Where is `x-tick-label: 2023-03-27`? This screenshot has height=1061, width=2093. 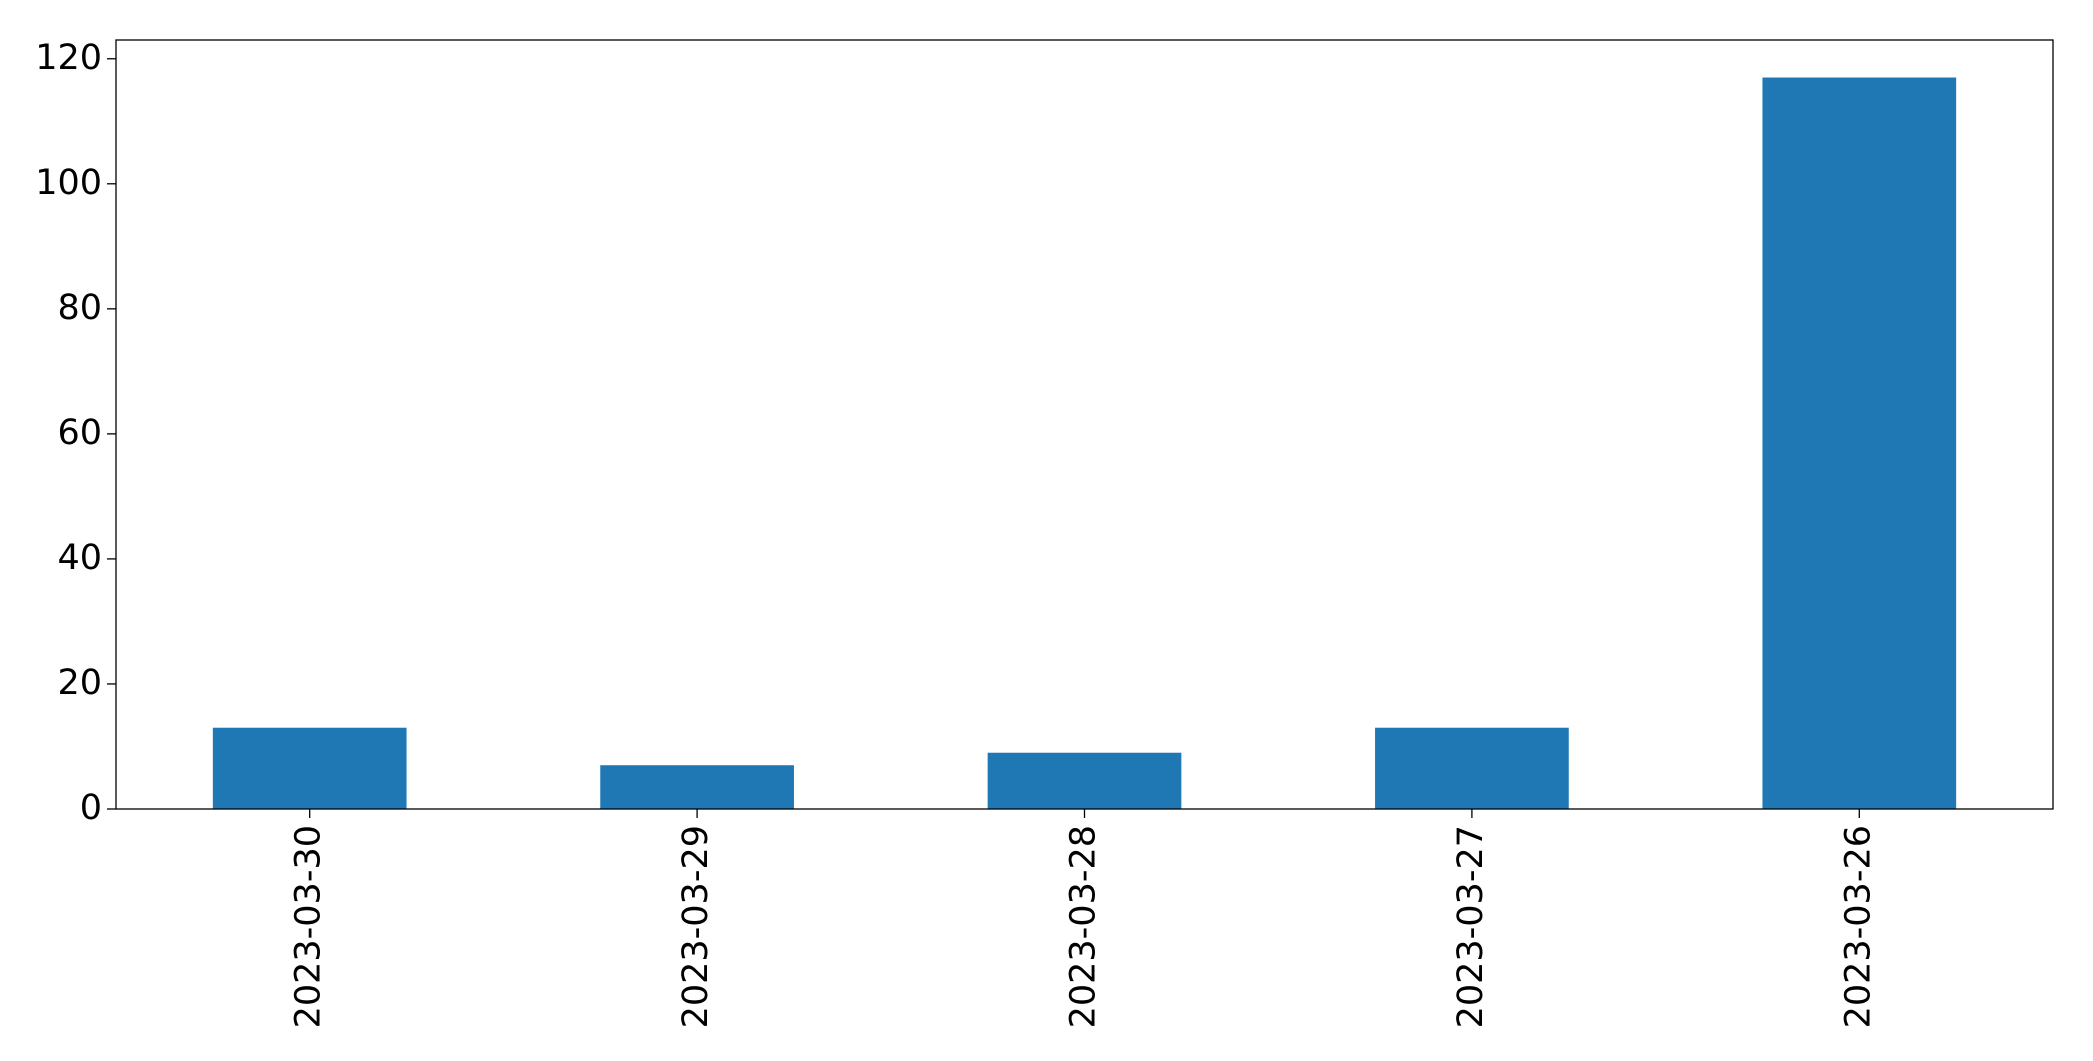
x-tick-label: 2023-03-27 is located at coordinates (1471, 926).